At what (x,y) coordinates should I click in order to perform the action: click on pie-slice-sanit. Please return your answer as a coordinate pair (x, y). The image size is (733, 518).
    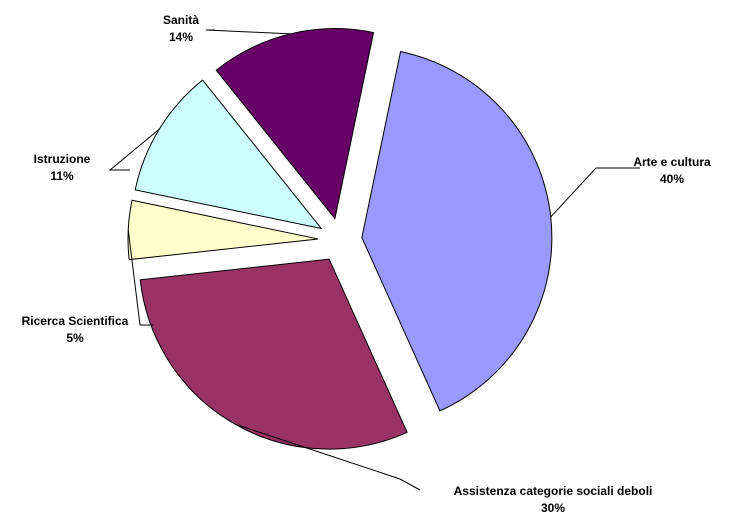
    Looking at the image, I should click on (295, 124).